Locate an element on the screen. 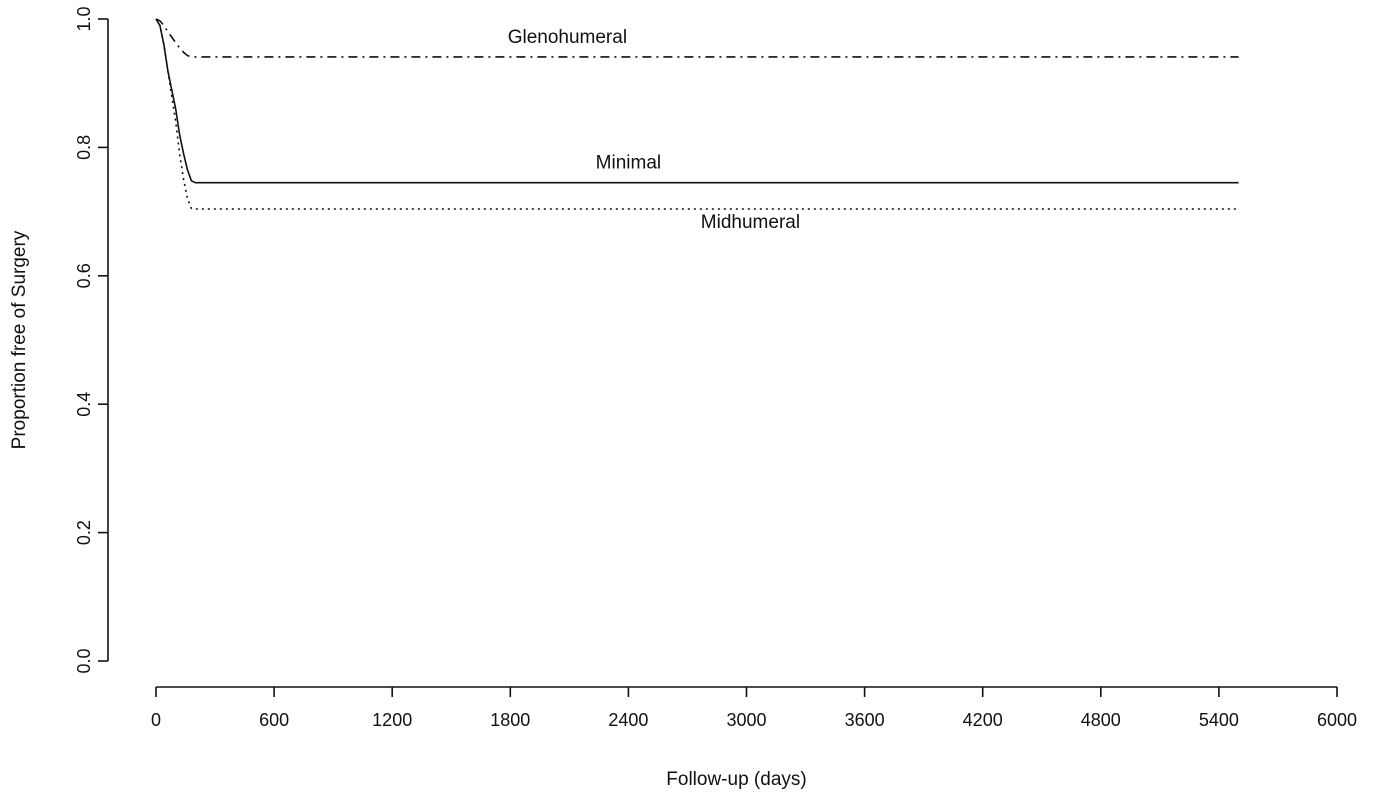 Image resolution: width=1377 pixels, height=795 pixels. x-tick-label: 0 is located at coordinates (156, 720).